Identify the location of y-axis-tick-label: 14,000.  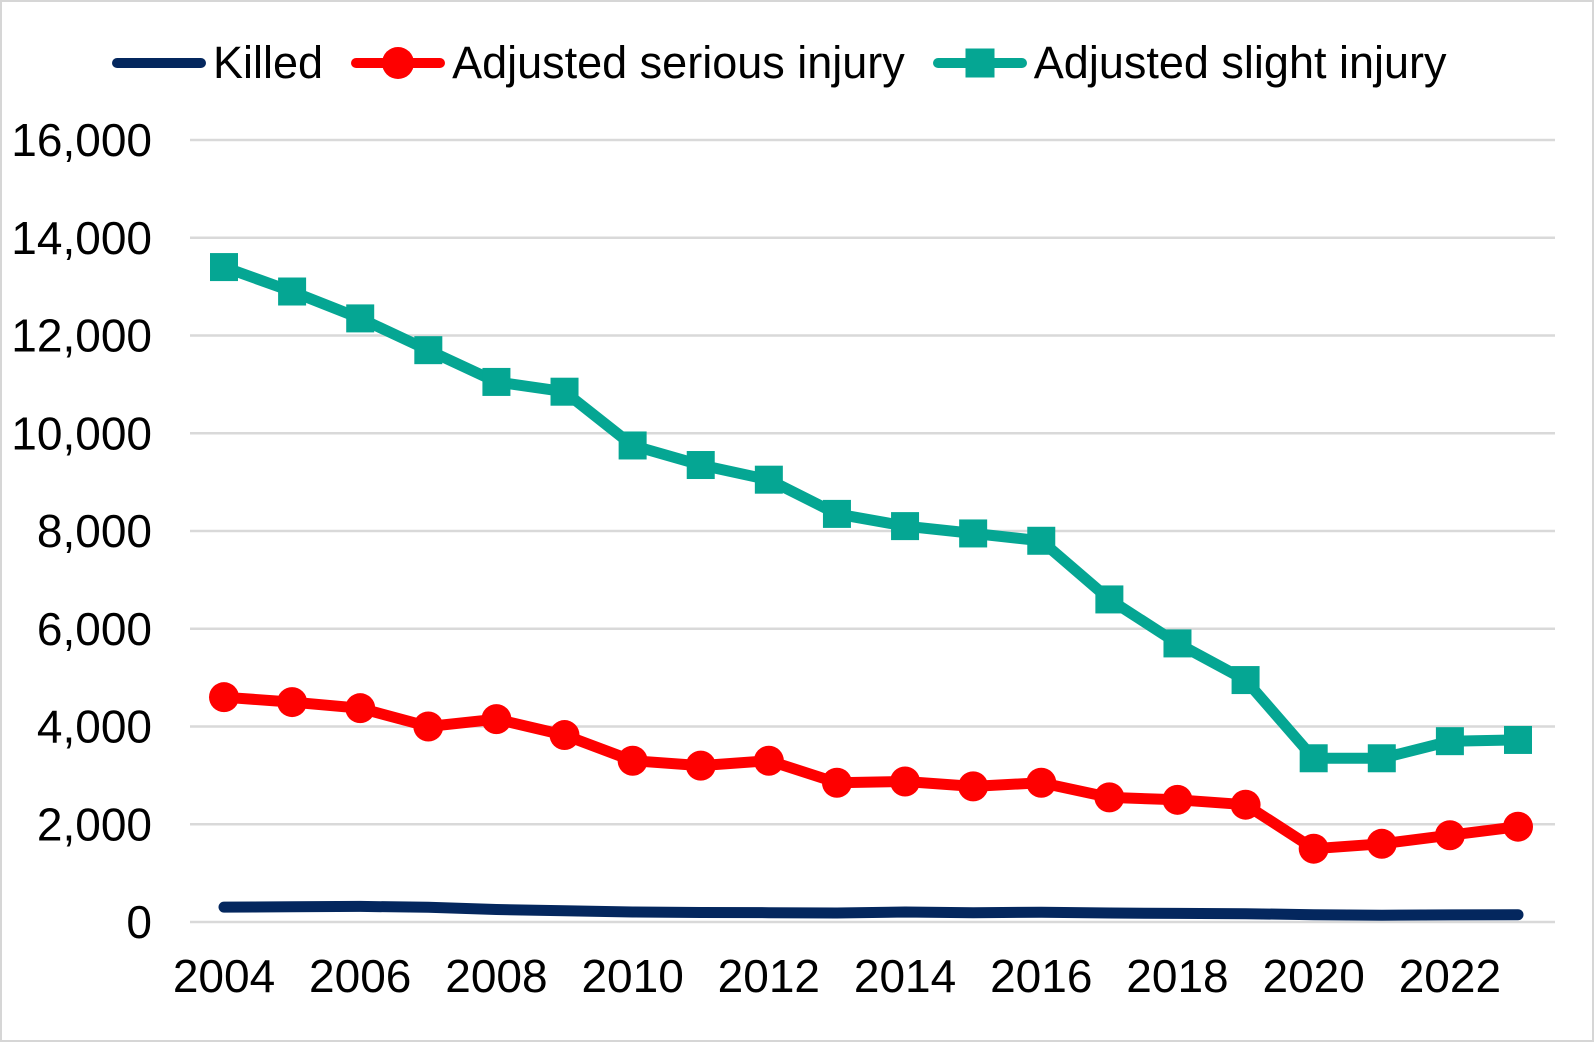
(81, 238).